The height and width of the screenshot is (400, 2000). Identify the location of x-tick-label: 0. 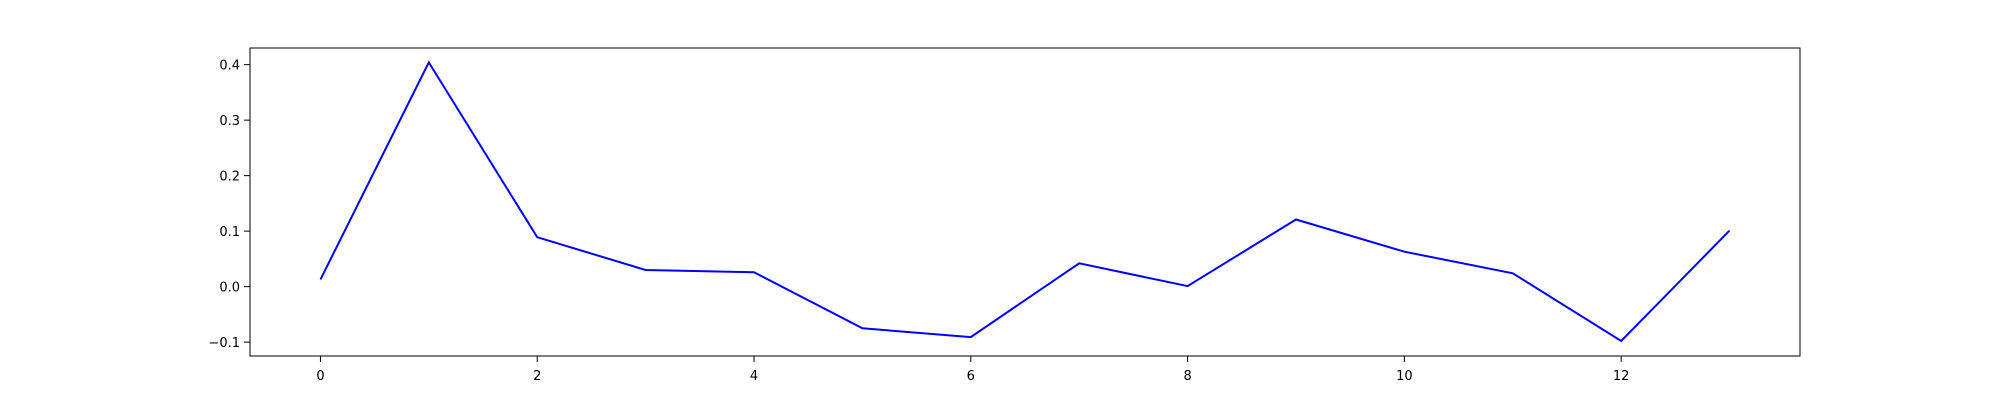
(320, 376).